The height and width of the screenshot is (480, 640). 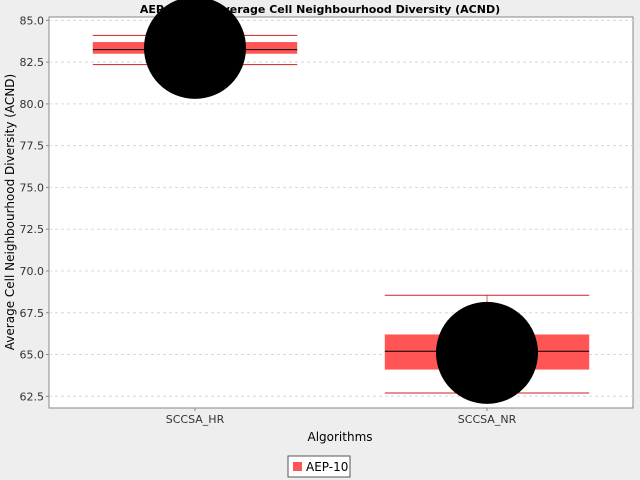 I want to click on legend: AEP-10, so click(x=319, y=466).